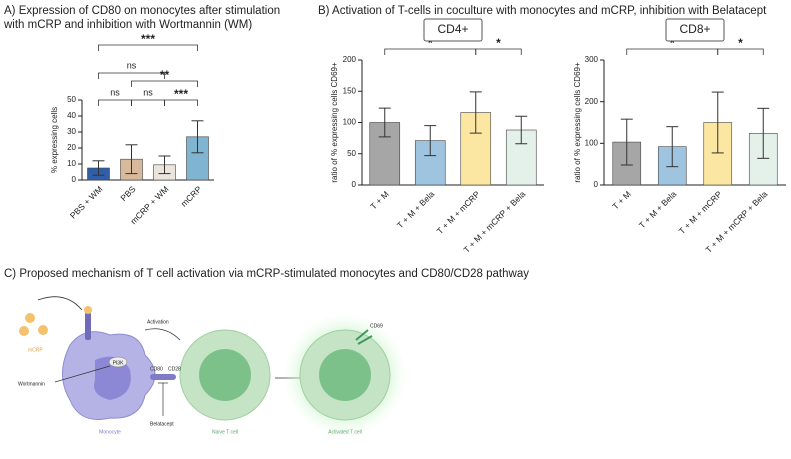  Describe the element at coordinates (162, 424) in the screenshot. I see `label: Belatacept` at that location.